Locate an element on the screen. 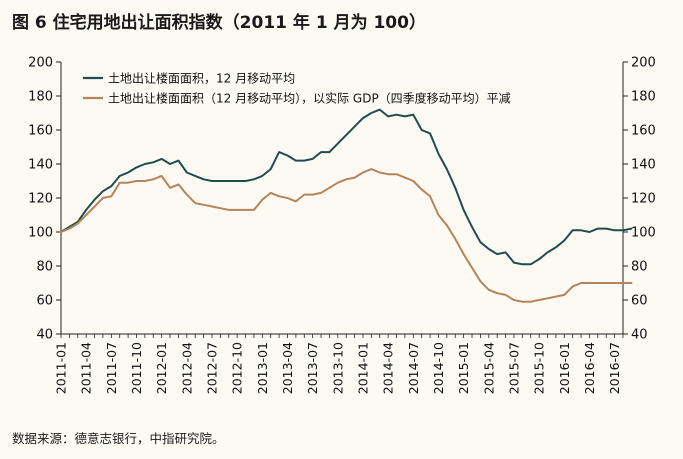  y-tick-label-right: 120 is located at coordinates (643, 199).